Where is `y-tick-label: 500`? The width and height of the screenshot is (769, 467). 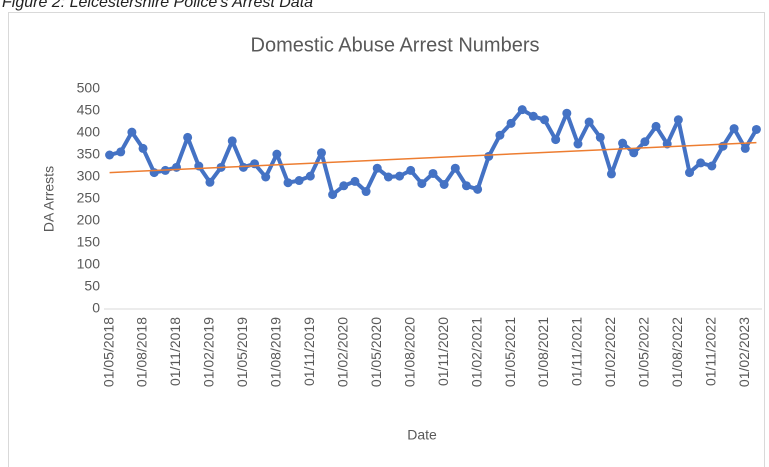 y-tick-label: 500 is located at coordinates (89, 88).